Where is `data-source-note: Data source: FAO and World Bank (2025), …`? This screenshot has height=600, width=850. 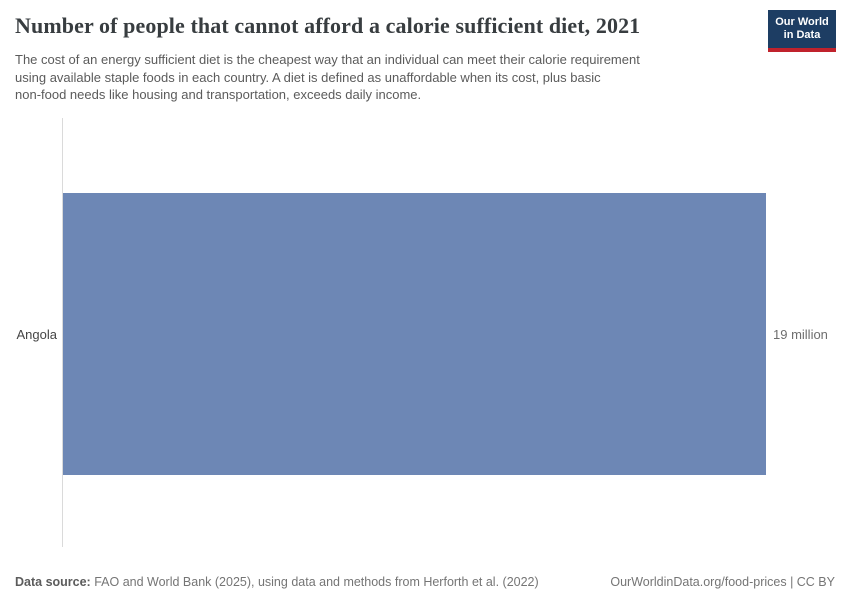
data-source-note: Data source: FAO and World Bank (2025), … is located at coordinates (277, 582).